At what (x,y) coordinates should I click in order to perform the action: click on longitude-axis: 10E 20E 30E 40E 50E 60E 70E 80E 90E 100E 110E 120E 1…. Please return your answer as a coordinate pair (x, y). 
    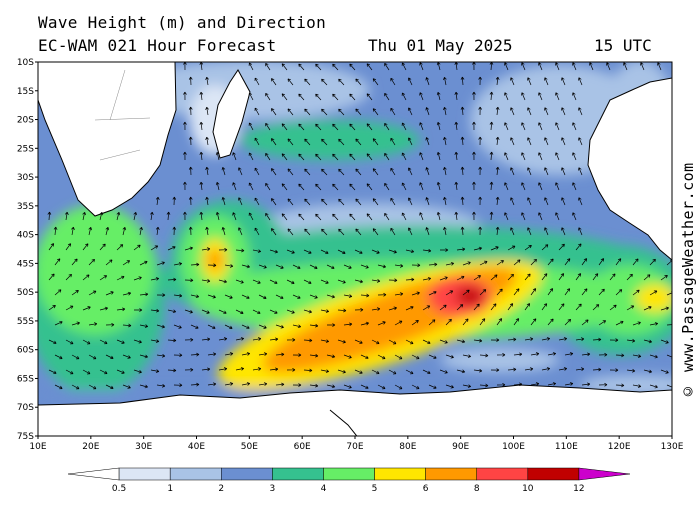
    Looking at the image, I should click on (356, 444).